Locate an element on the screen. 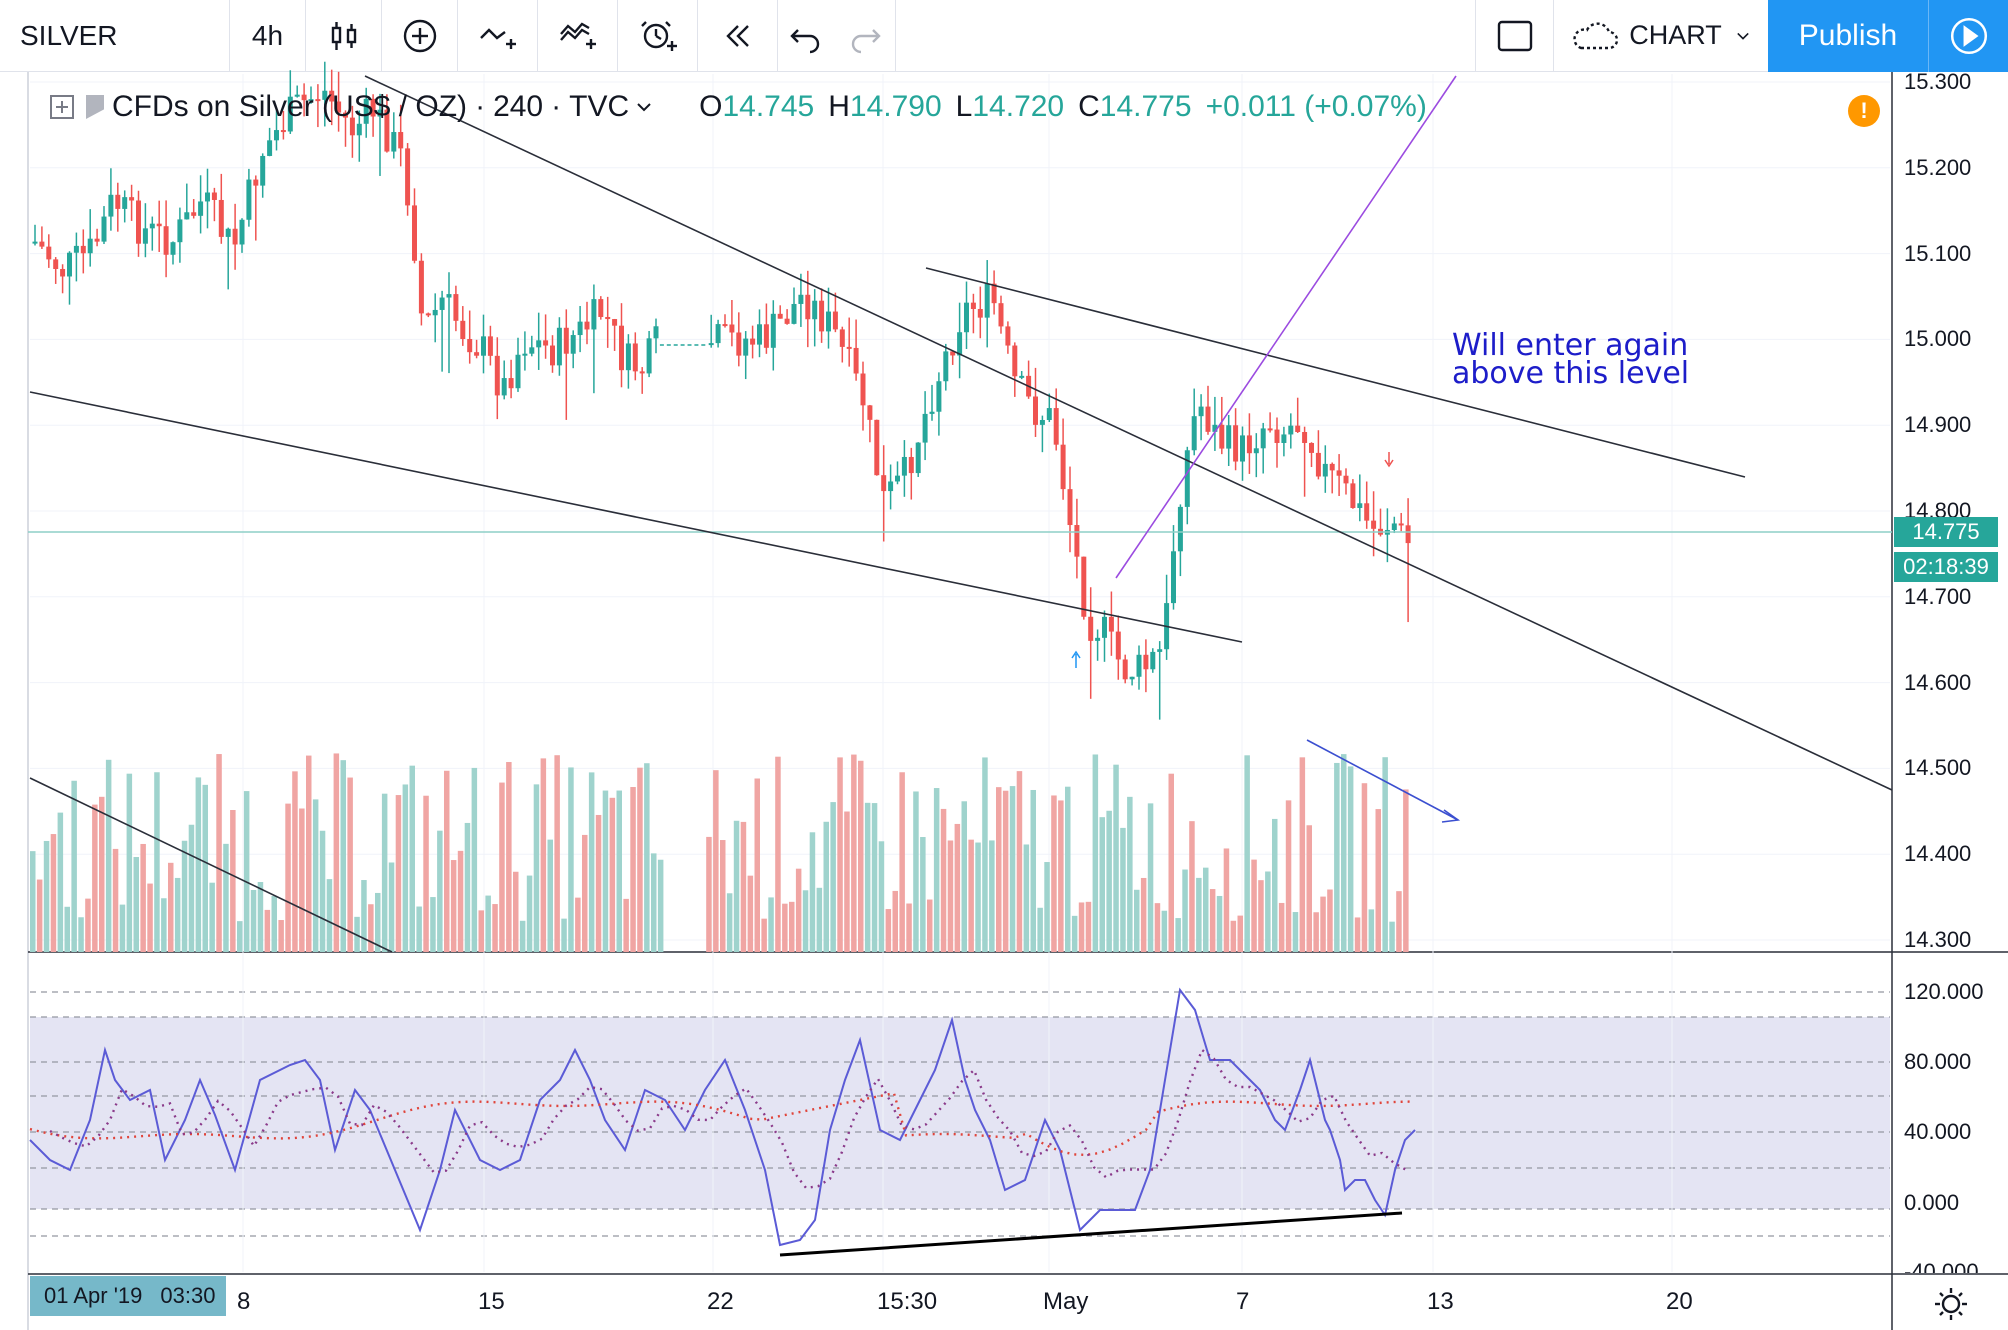 The height and width of the screenshot is (1330, 2008). undo-icon is located at coordinates (805, 40).